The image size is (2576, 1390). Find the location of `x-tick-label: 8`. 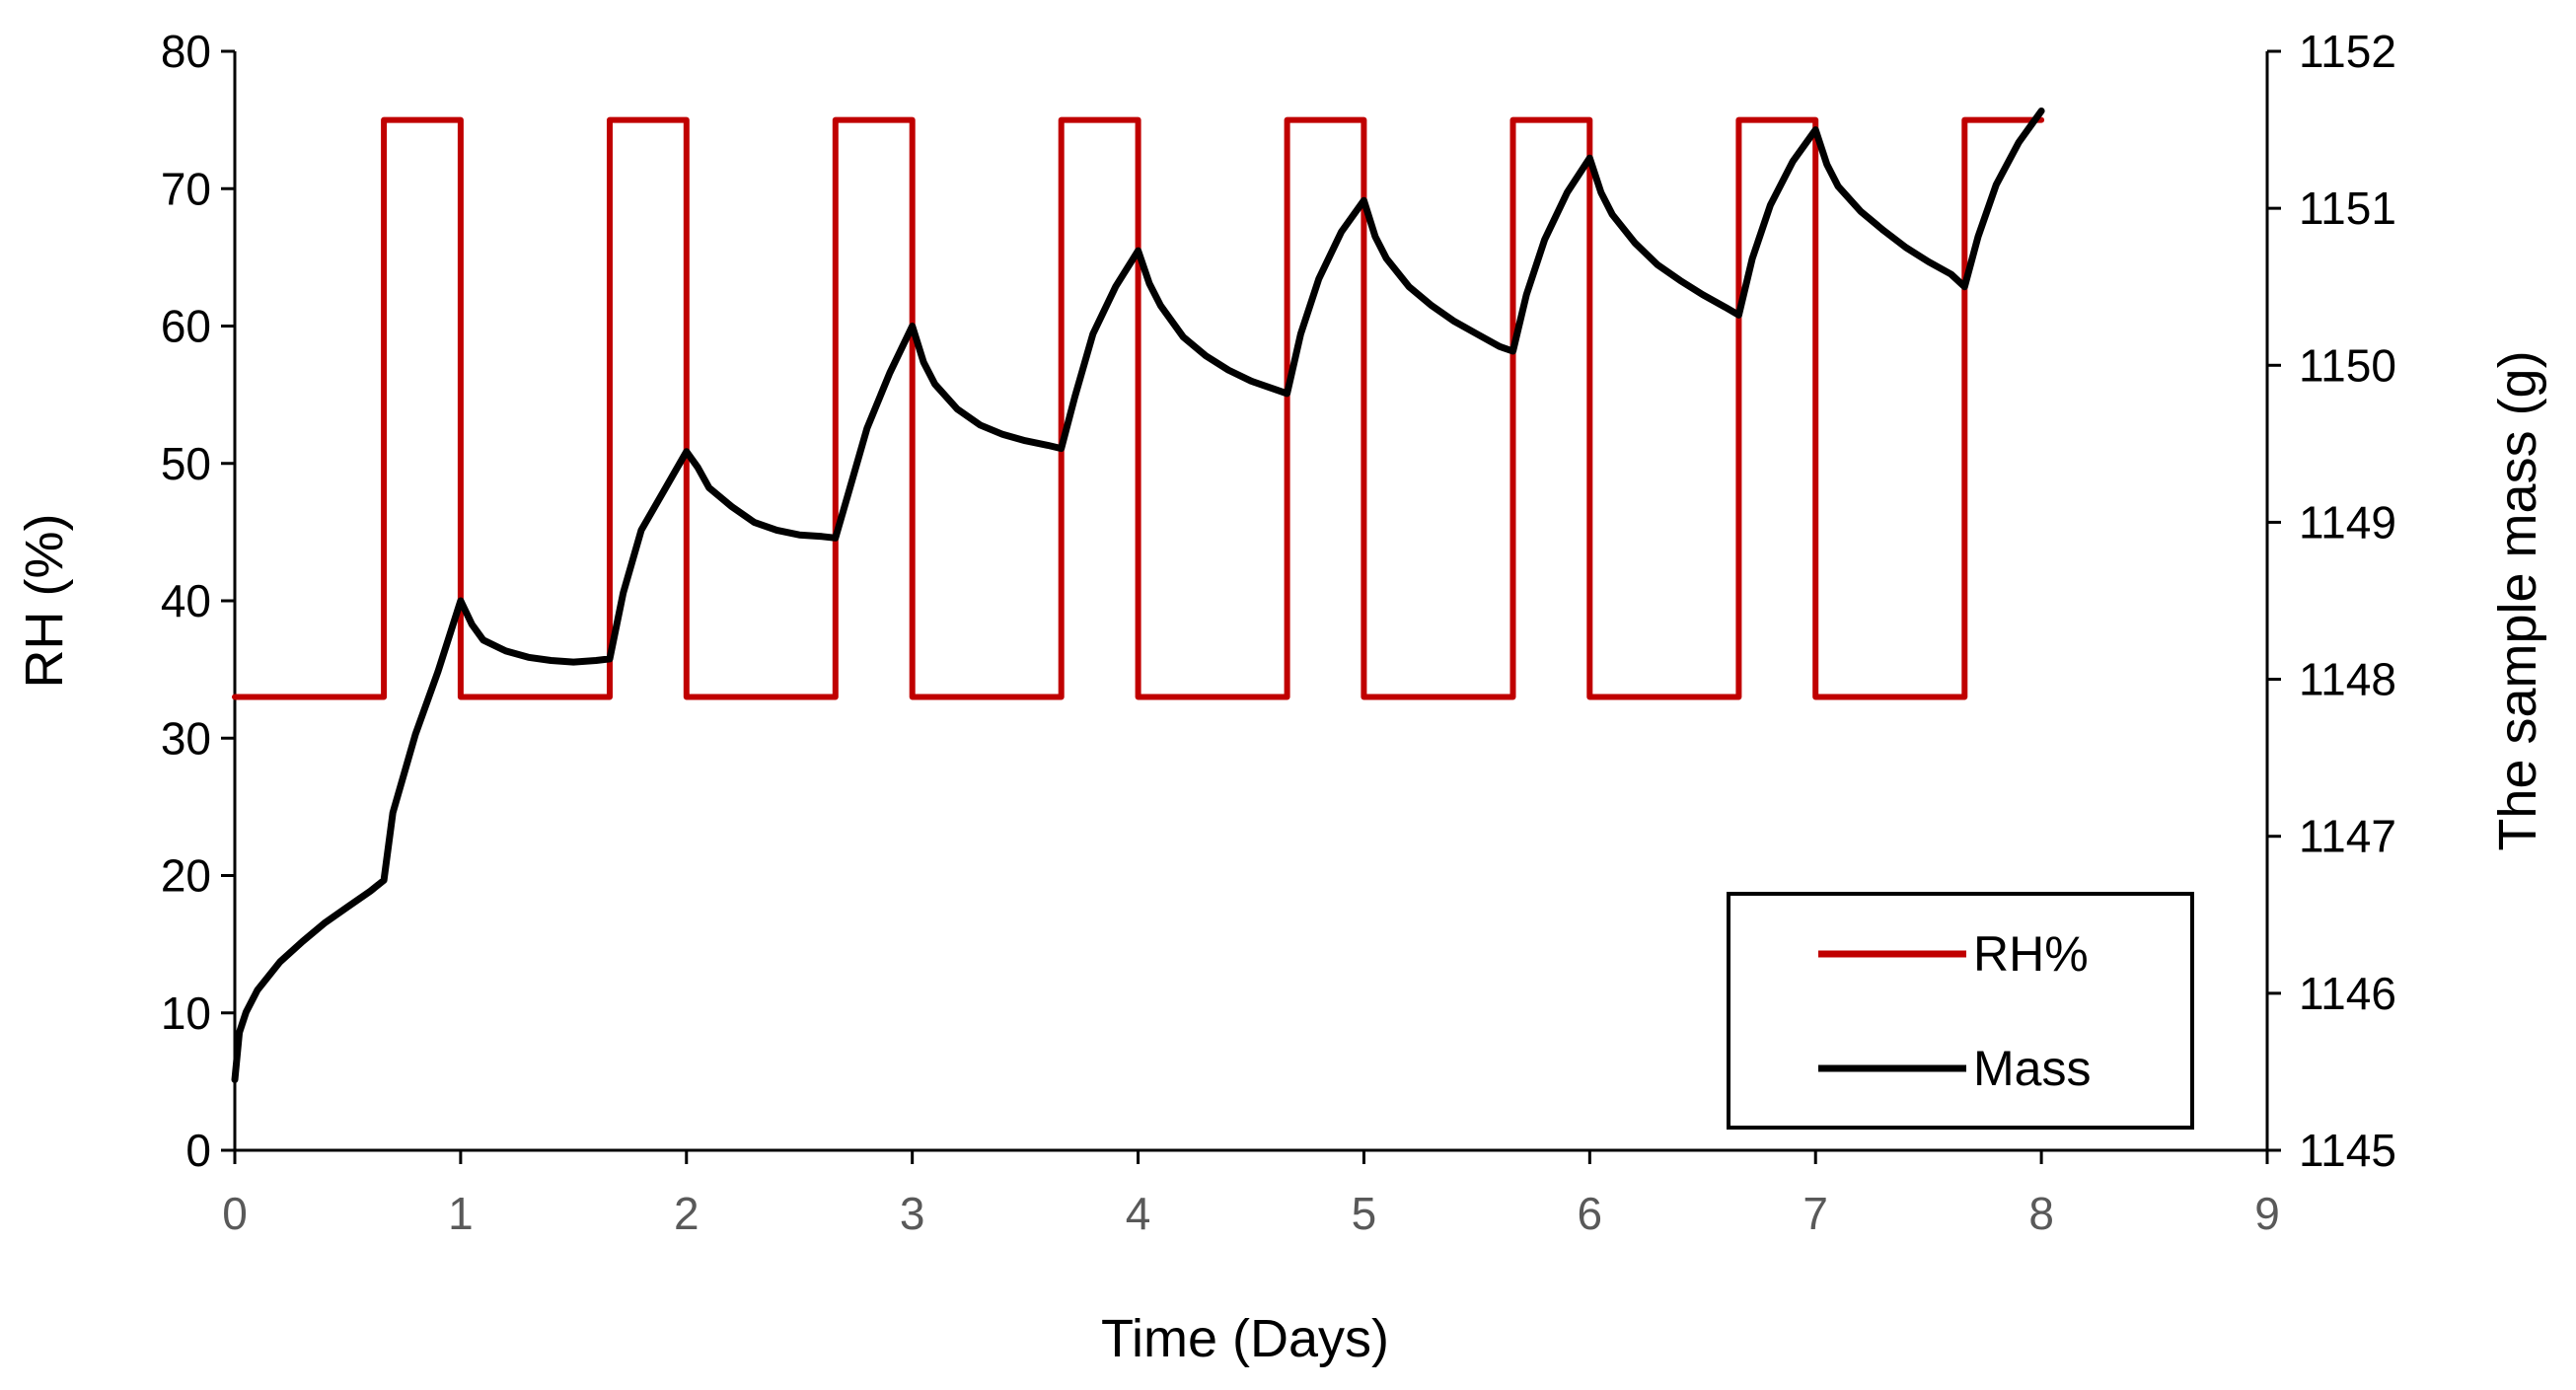

x-tick-label: 8 is located at coordinates (2041, 1213).